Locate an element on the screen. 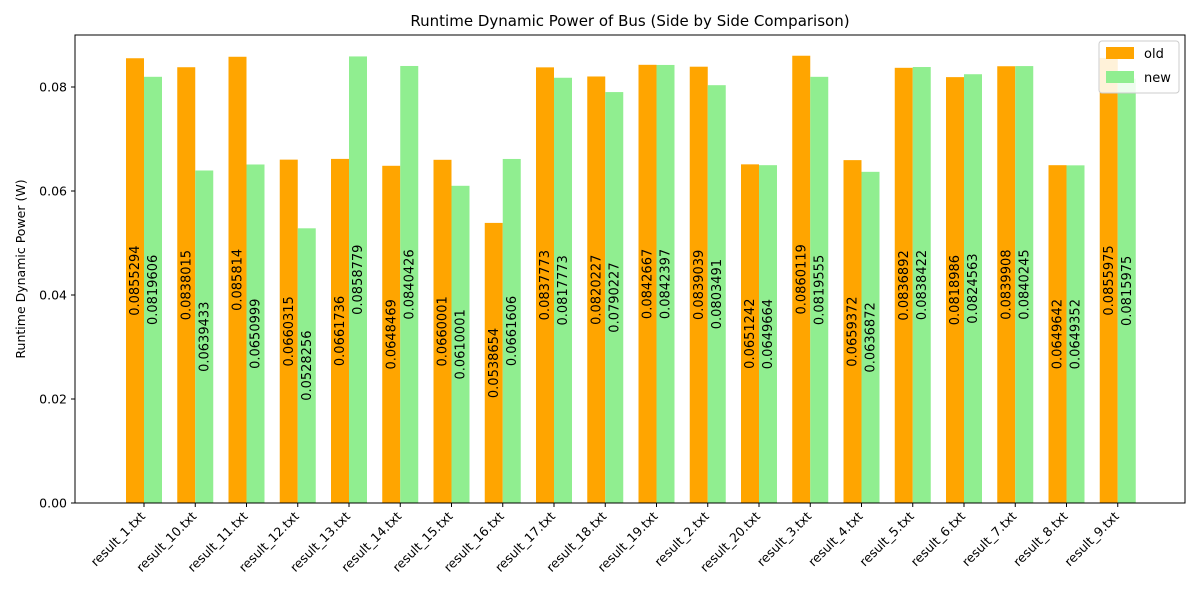 This screenshot has height=600, width=1200. bar-old-result_1.txt is located at coordinates (135, 280).